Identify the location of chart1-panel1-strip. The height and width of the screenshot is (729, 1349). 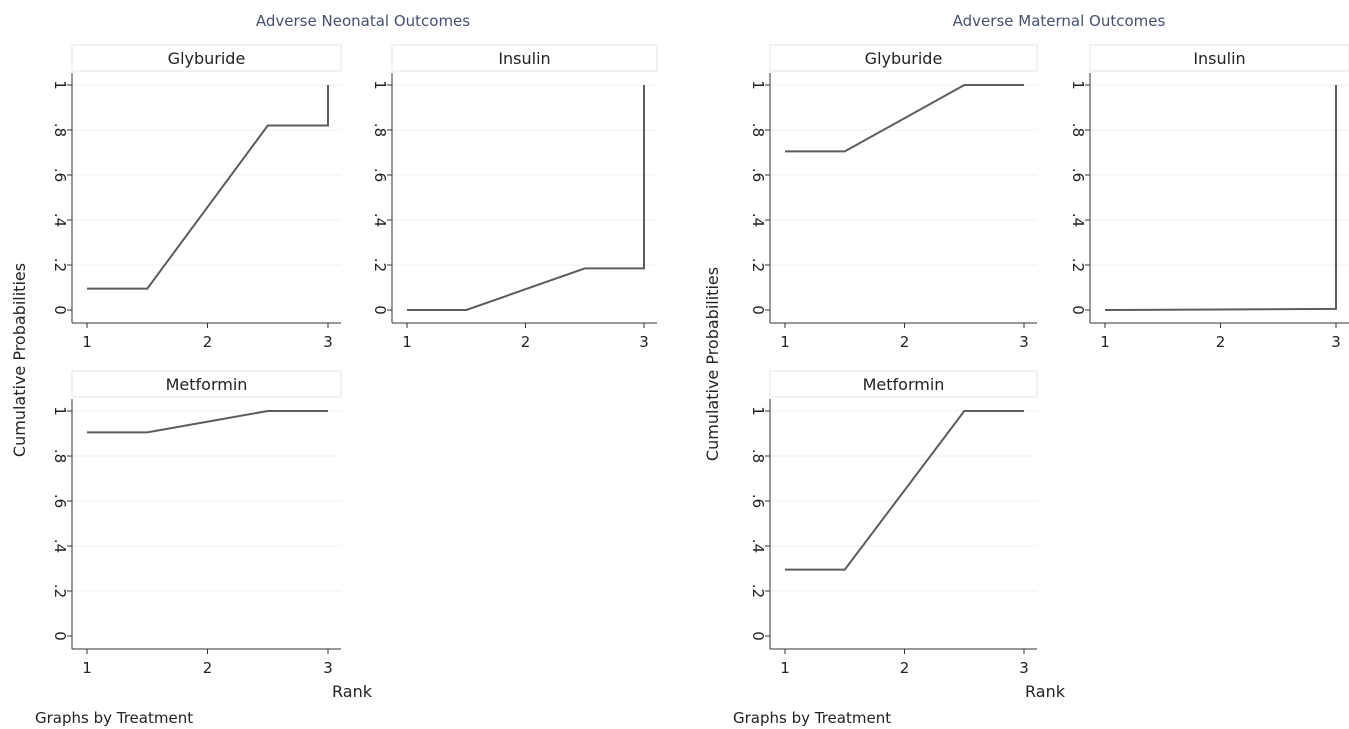
(1219, 58).